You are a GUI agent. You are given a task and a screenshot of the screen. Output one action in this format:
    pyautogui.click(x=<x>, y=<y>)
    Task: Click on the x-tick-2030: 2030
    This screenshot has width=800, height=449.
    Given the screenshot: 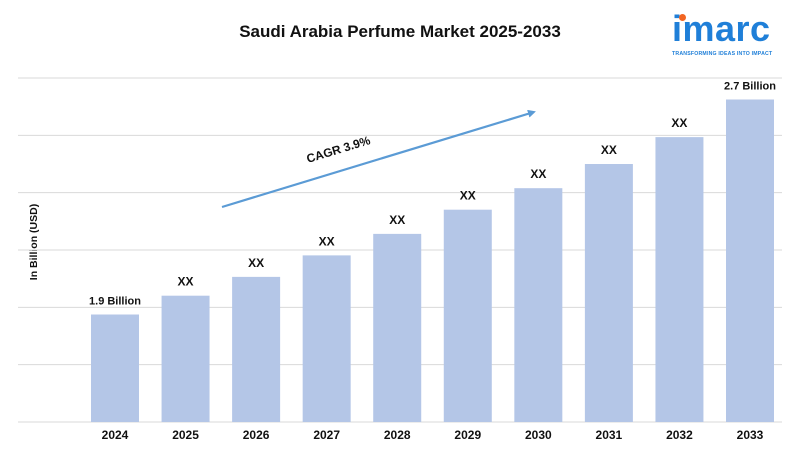 What is the action you would take?
    pyautogui.click(x=538, y=435)
    